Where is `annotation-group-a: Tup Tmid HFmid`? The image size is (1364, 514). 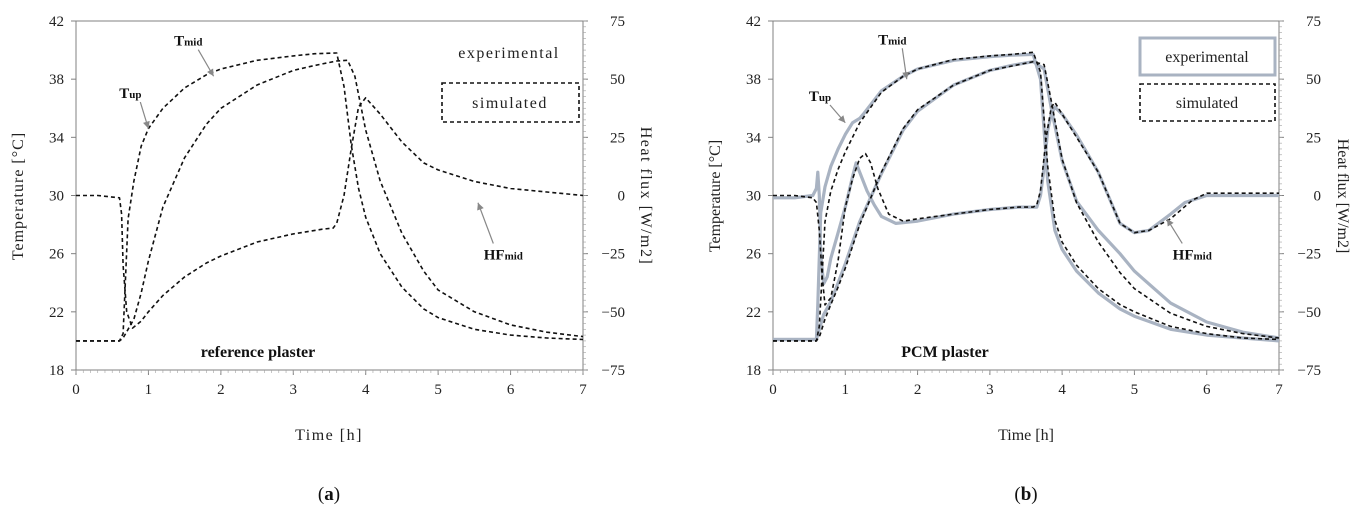
annotation-group-a: Tup Tmid HFmid is located at coordinates (321, 149).